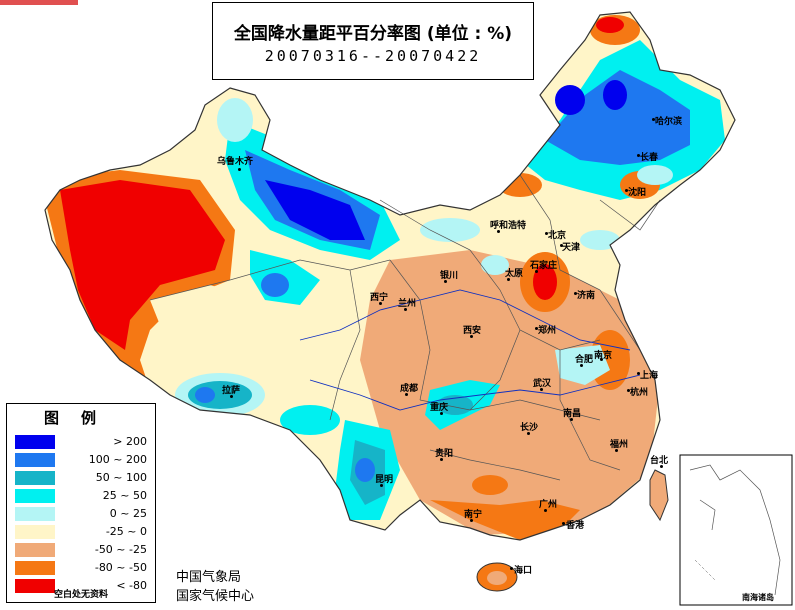  What do you see at coordinates (619, 445) in the screenshot?
I see `city-label-fuzhou: 福州` at bounding box center [619, 445].